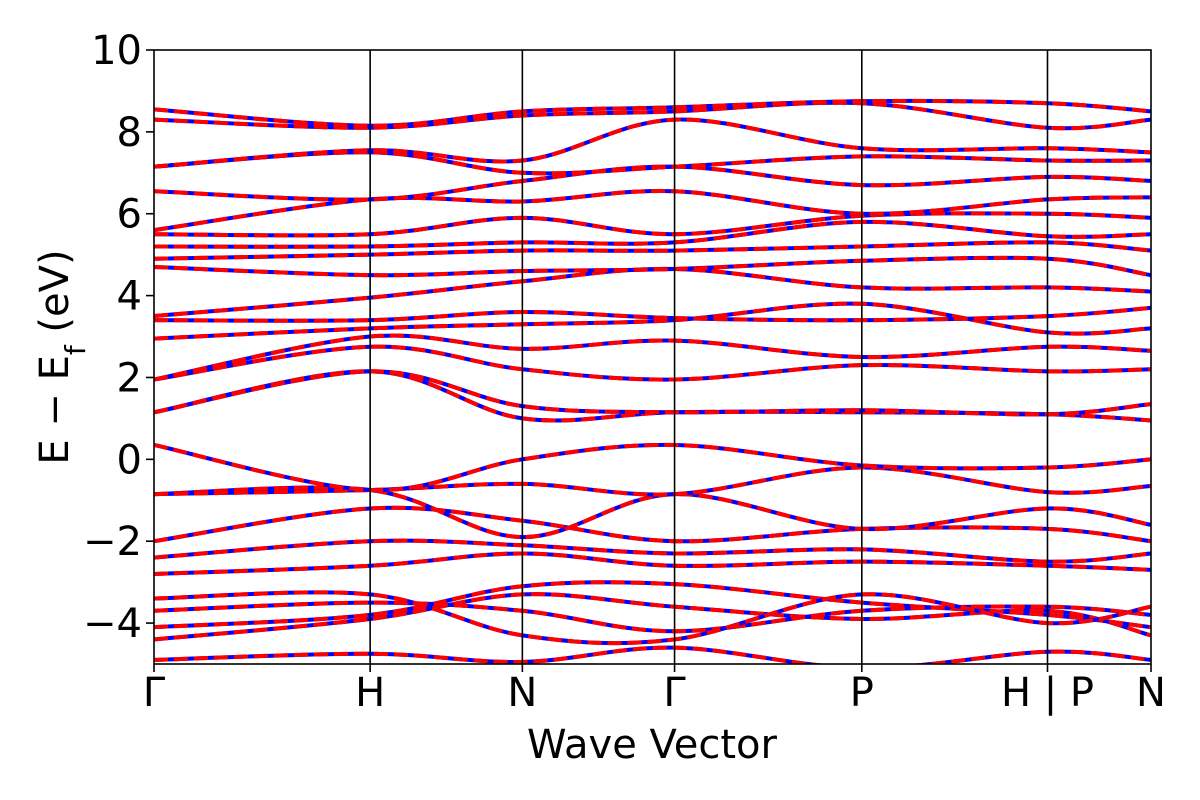 The image size is (1200, 800). I want to click on y-axis-label-main: E − E, so click(55, 410).